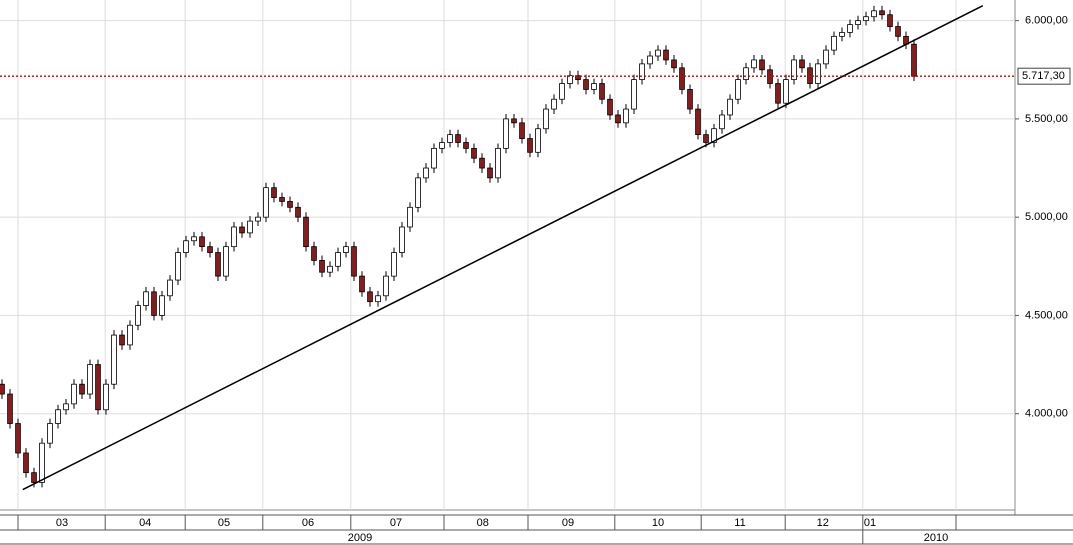 This screenshot has height=545, width=1073. What do you see at coordinates (396, 523) in the screenshot?
I see `month-label: 07` at bounding box center [396, 523].